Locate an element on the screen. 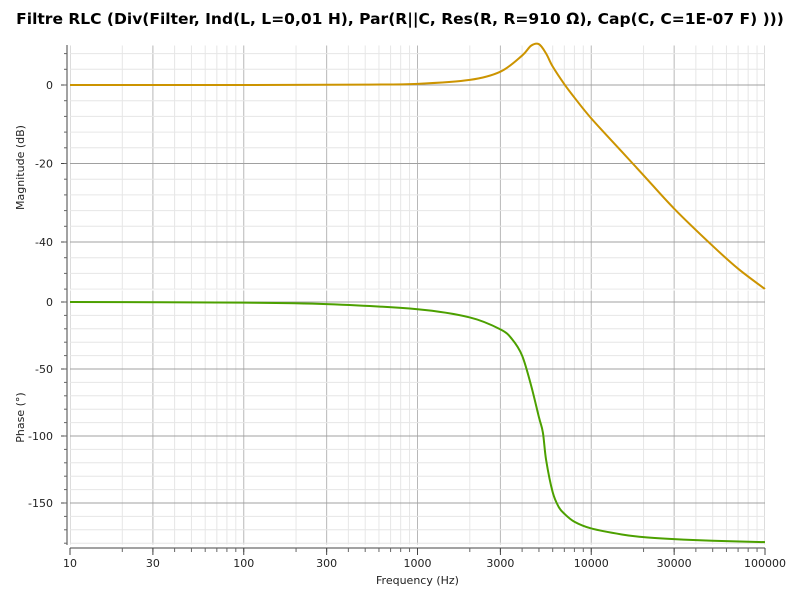 The height and width of the screenshot is (600, 800). x-tick-label: 300 is located at coordinates (326, 563).